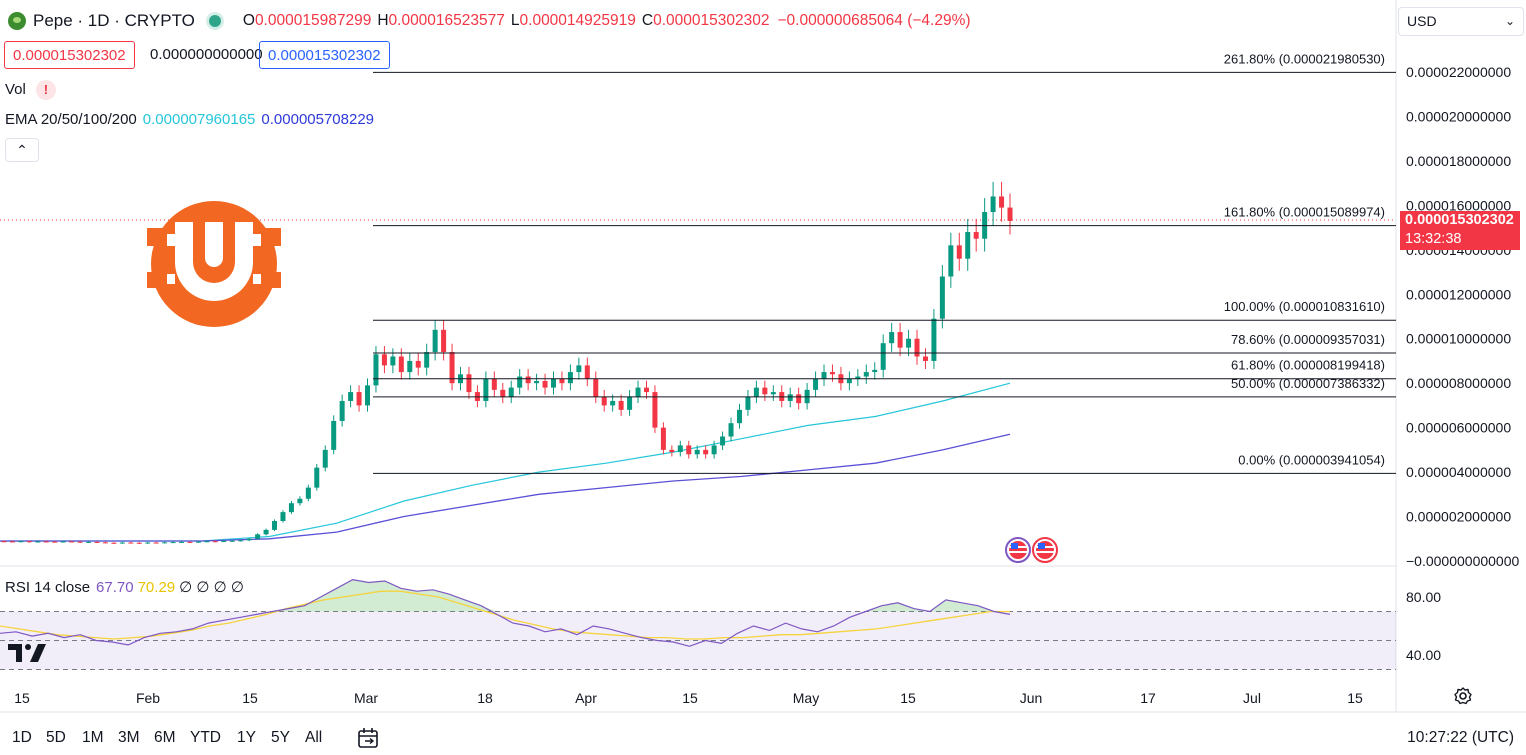 Image resolution: width=1526 pixels, height=755 pixels. I want to click on volume-indicator: Vol!, so click(30, 90).